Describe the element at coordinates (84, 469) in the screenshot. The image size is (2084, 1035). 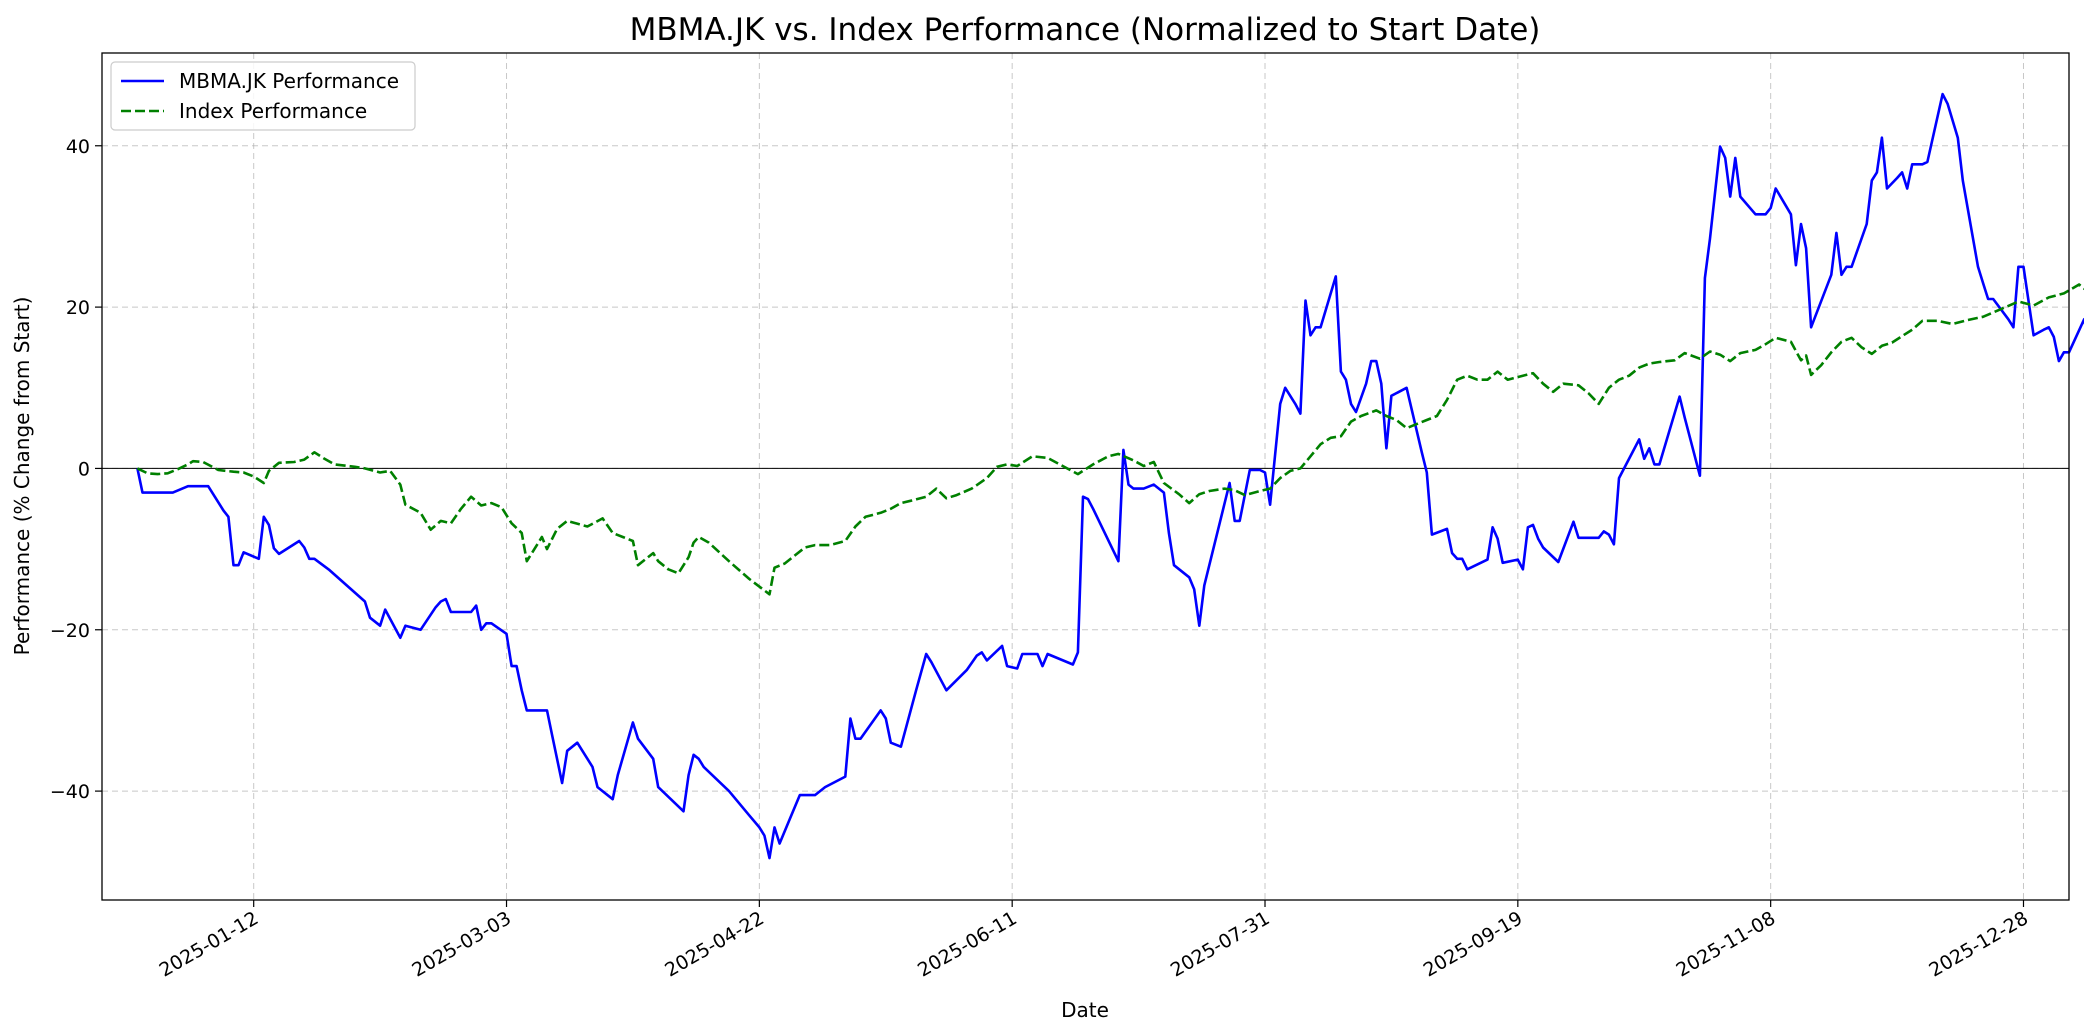
I see `y-tick-label: 0` at that location.